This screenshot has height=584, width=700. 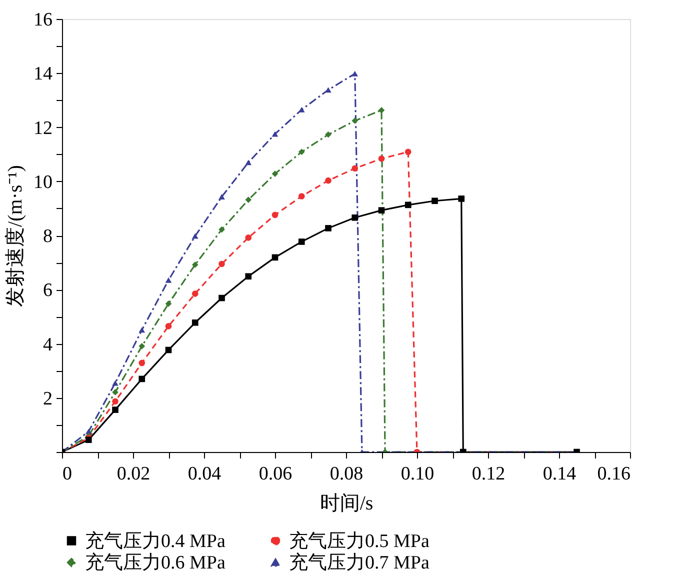 What do you see at coordinates (155, 541) in the screenshot?
I see `legend-label: 充气压力0.4 MPa` at bounding box center [155, 541].